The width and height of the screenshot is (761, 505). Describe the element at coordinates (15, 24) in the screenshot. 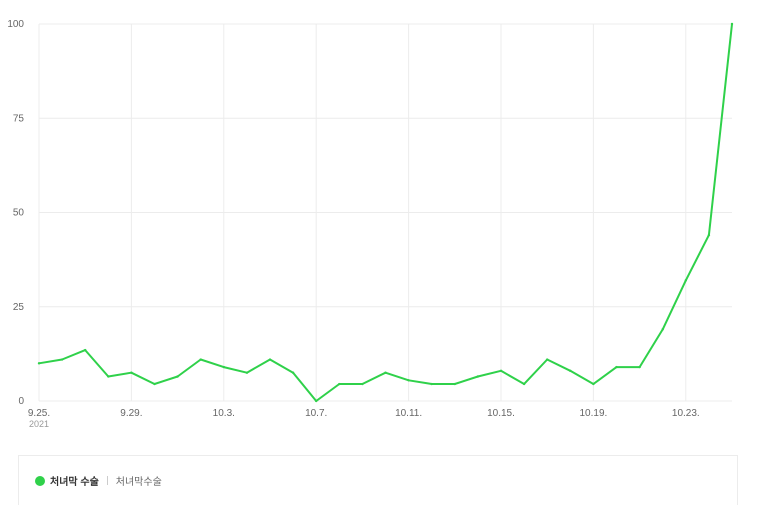

I see `y-tick-label: 100` at that location.